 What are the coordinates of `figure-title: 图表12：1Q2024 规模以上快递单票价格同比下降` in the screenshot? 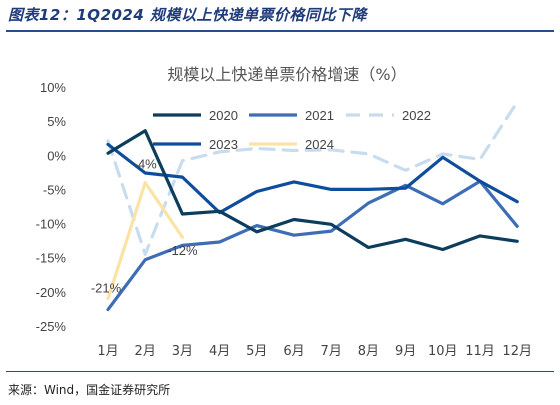 It's located at (188, 15).